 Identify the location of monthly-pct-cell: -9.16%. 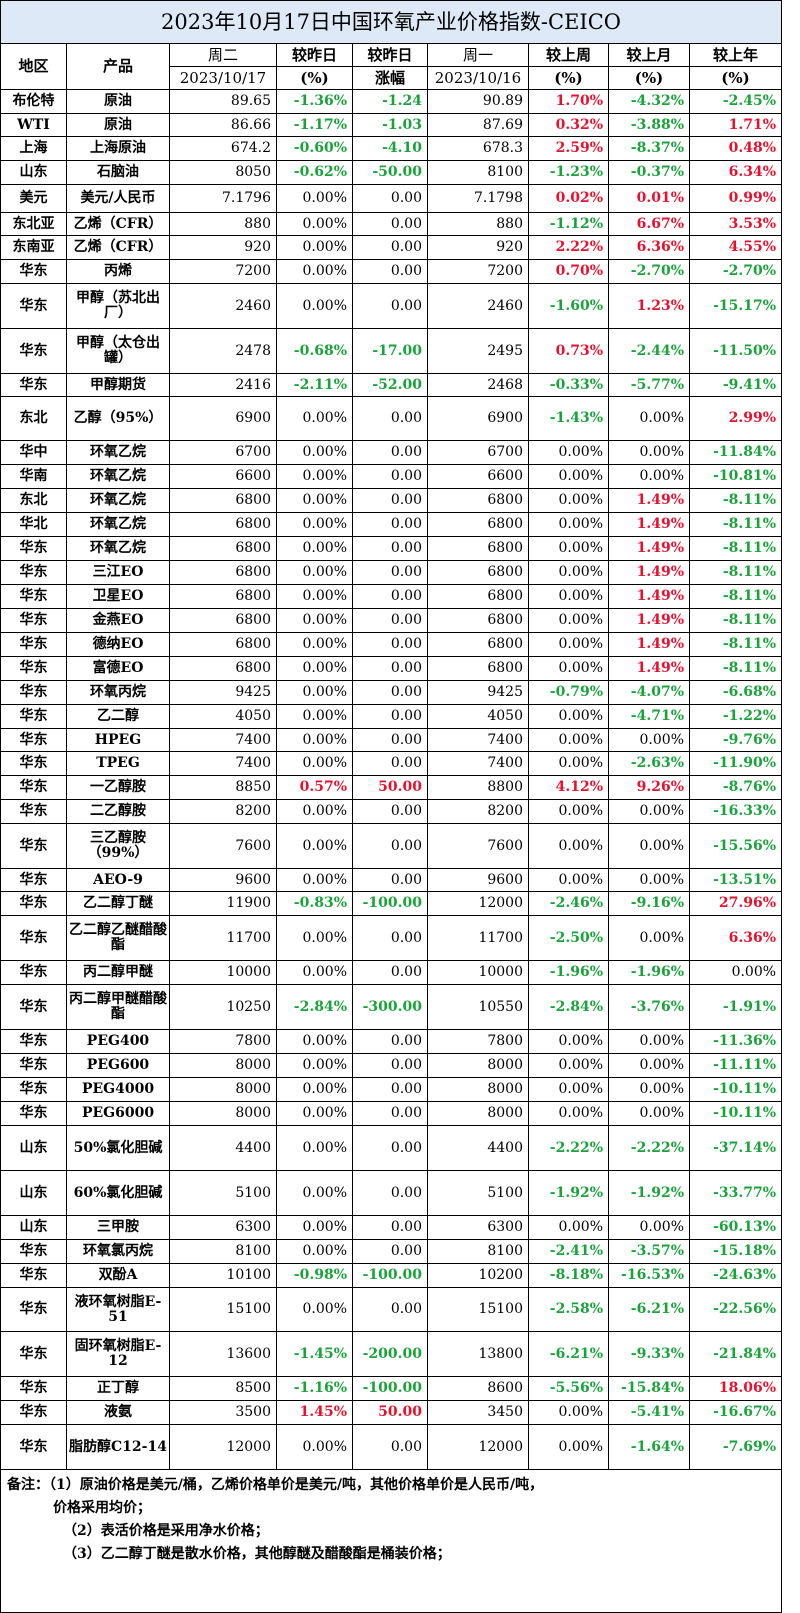
(649, 903).